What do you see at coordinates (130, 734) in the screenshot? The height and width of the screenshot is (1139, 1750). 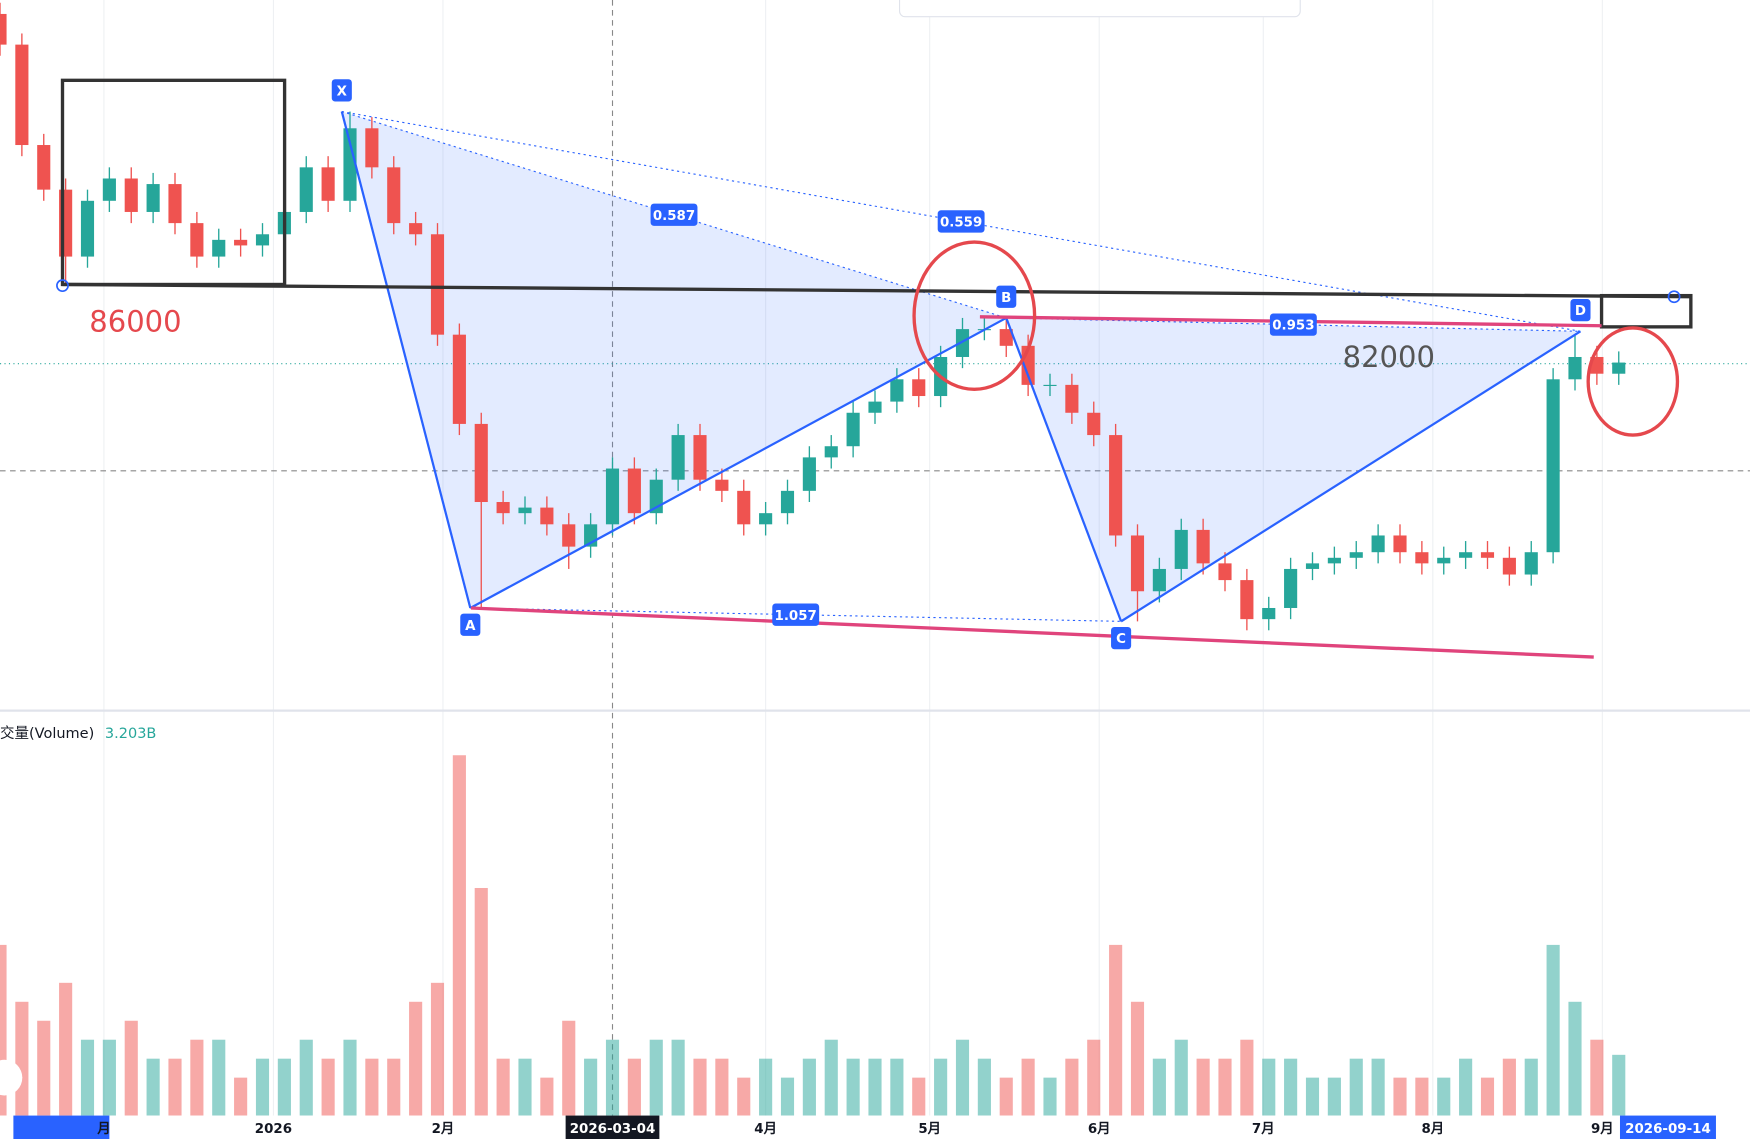 I see `volume-value: 3.203B` at bounding box center [130, 734].